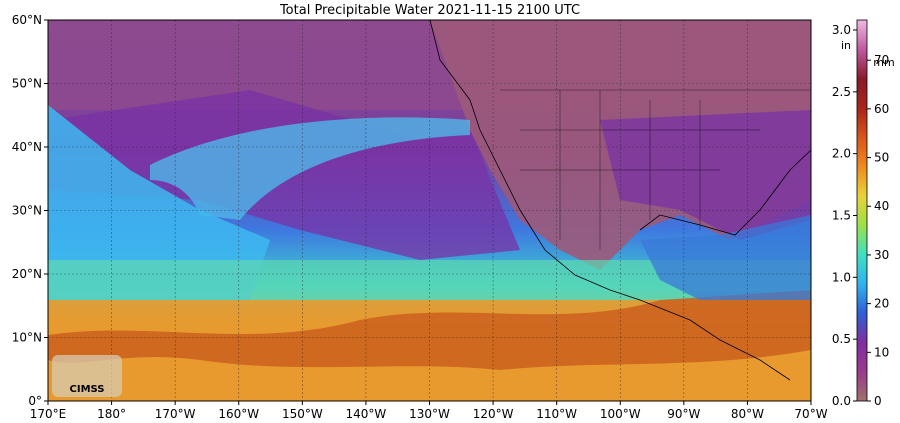 The image size is (900, 423). What do you see at coordinates (366, 414) in the screenshot?
I see `lon-label: 140°W` at bounding box center [366, 414].